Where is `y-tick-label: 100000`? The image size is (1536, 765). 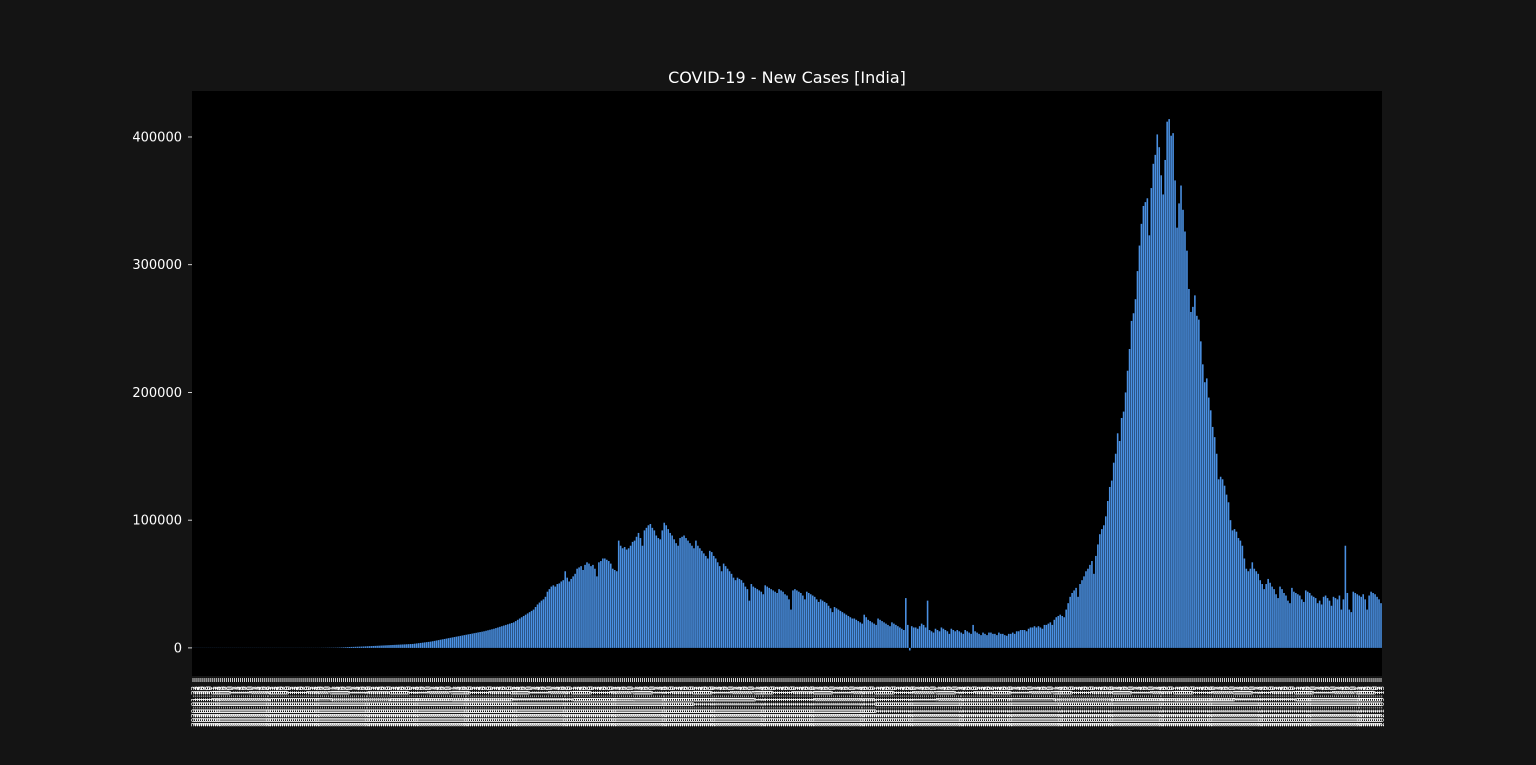
y-tick-label: 100000 is located at coordinates (157, 521).